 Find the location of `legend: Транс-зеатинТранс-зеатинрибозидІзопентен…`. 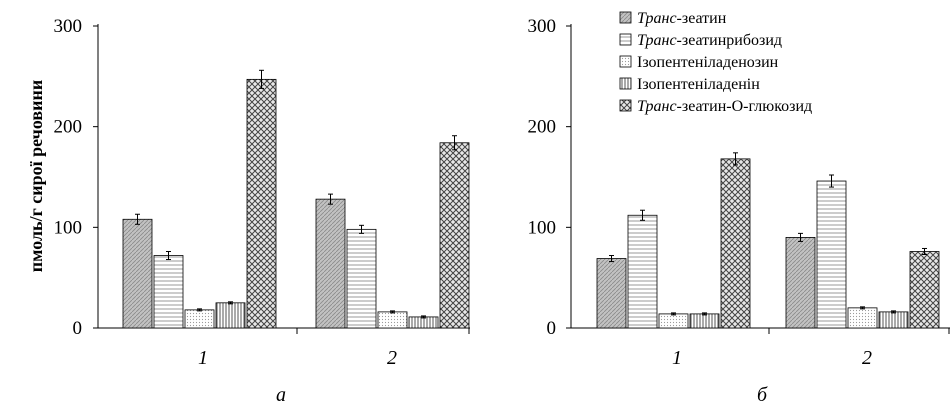

legend: Транс-зеатинТранс-зеатинрибозидІзопентен… is located at coordinates (715, 62).